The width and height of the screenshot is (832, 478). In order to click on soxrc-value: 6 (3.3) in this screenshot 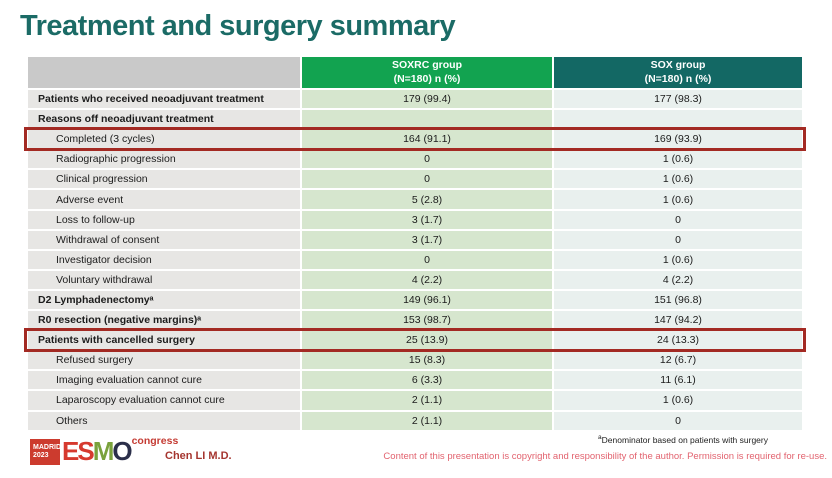, I will do `click(427, 380)`.